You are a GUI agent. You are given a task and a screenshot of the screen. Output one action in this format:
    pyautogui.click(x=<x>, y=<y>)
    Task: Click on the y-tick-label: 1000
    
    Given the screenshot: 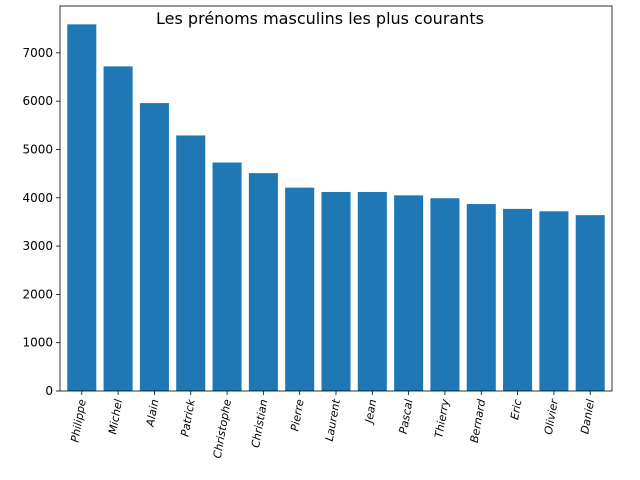 What is the action you would take?
    pyautogui.click(x=37, y=343)
    